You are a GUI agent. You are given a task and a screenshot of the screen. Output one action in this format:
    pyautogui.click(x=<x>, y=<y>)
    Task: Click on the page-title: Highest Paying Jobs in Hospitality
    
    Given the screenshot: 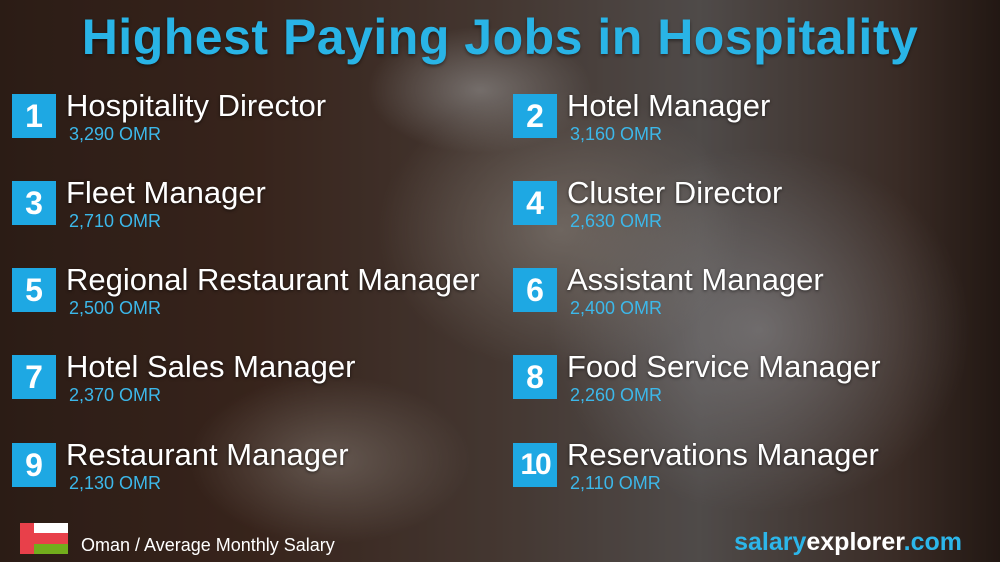 What is the action you would take?
    pyautogui.click(x=500, y=37)
    